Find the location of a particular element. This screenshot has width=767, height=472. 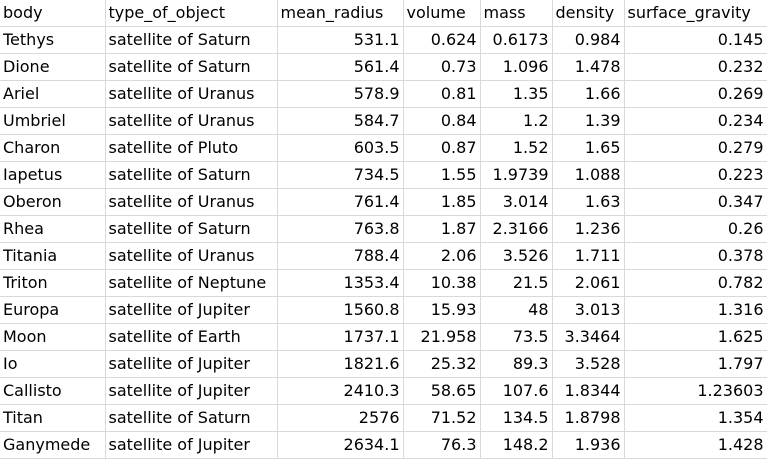

cell-body: Ariel is located at coordinates (53, 94).